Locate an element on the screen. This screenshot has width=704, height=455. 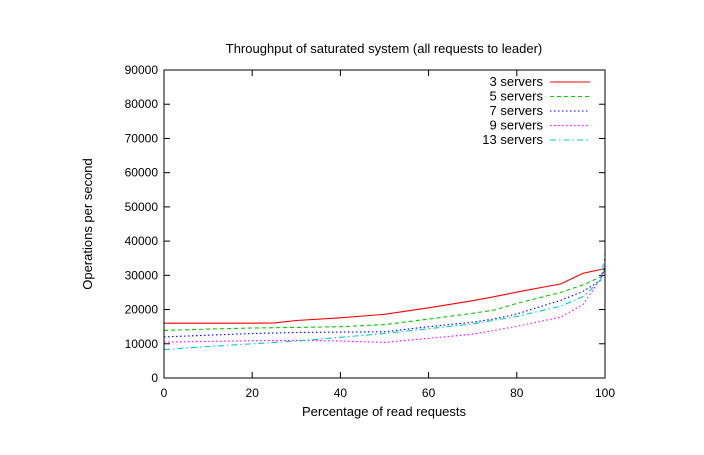
y-axis-label: Operations per second is located at coordinates (87, 224).